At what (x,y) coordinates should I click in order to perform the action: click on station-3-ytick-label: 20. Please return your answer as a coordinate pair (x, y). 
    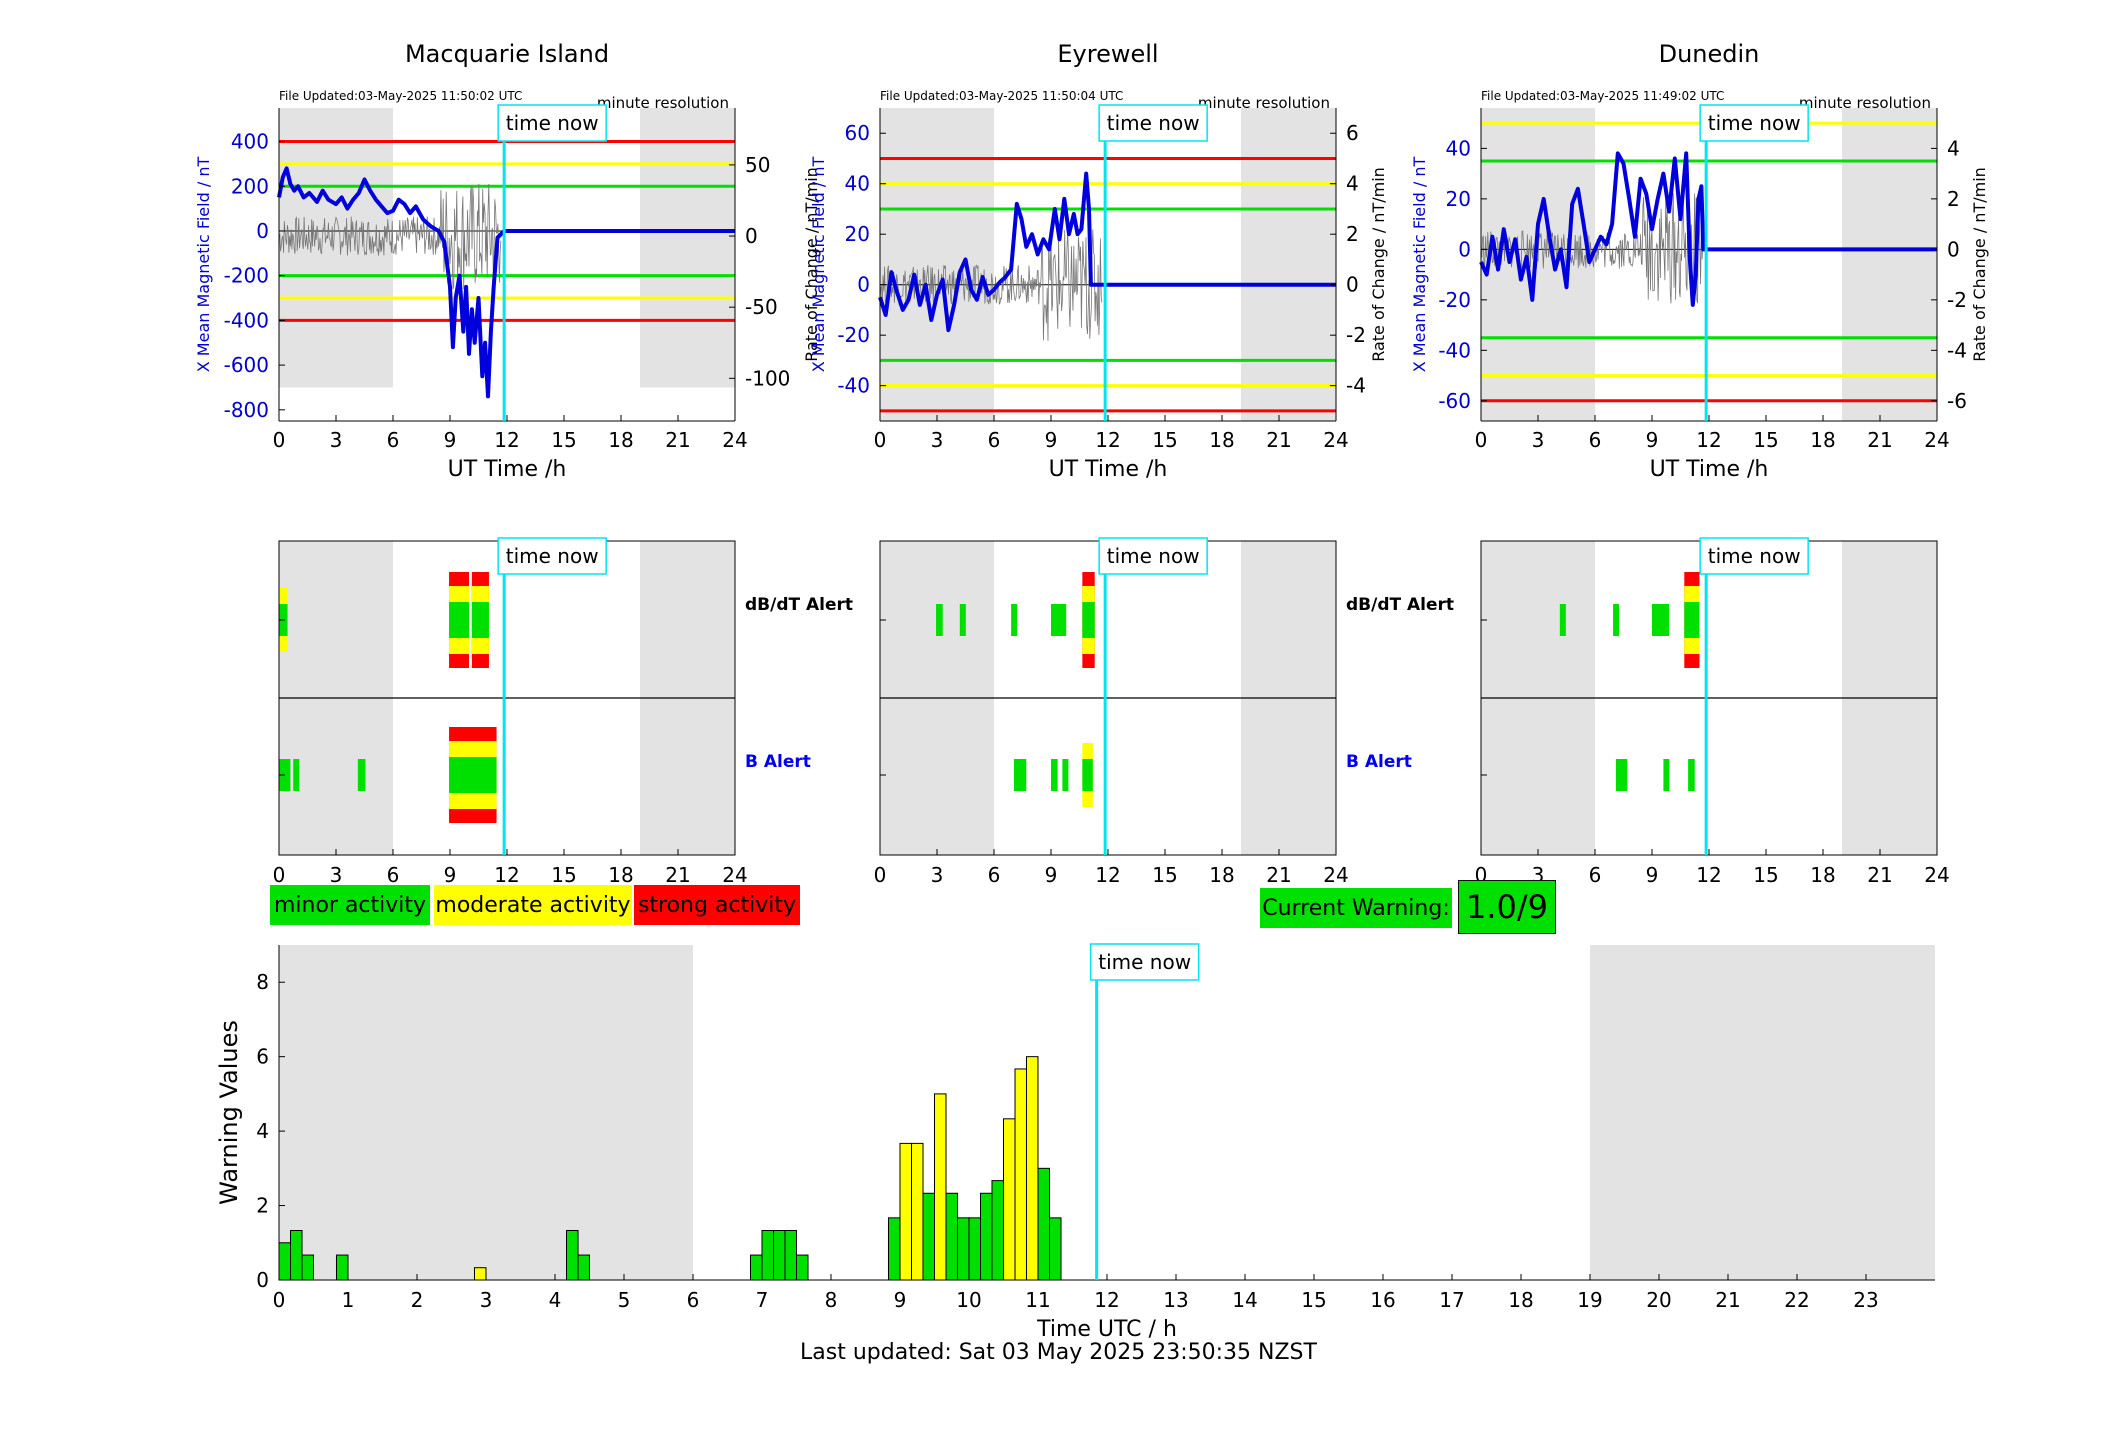
    Looking at the image, I should click on (1458, 199).